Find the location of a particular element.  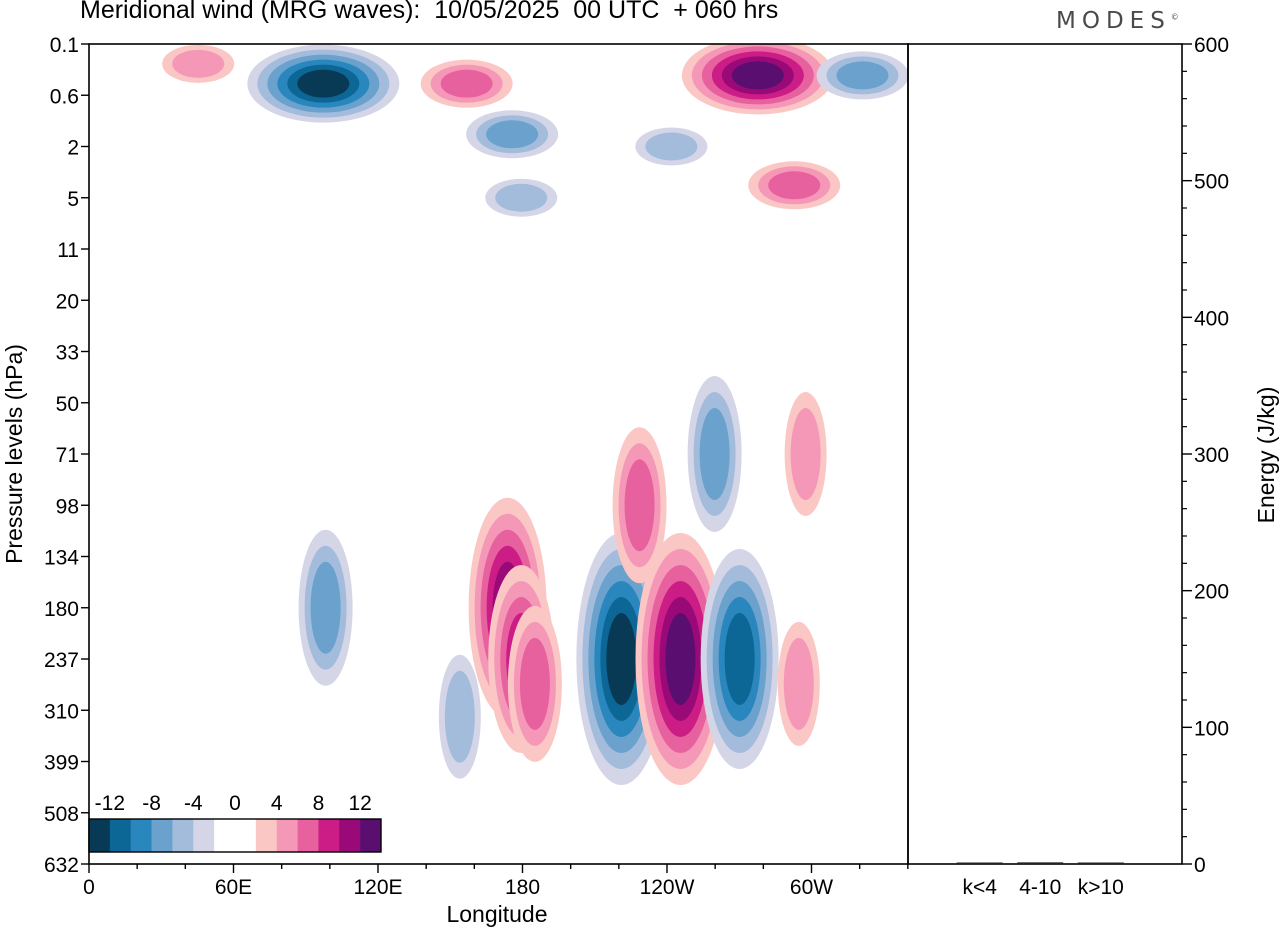

y-tick-label: 2 is located at coordinates (73, 148).